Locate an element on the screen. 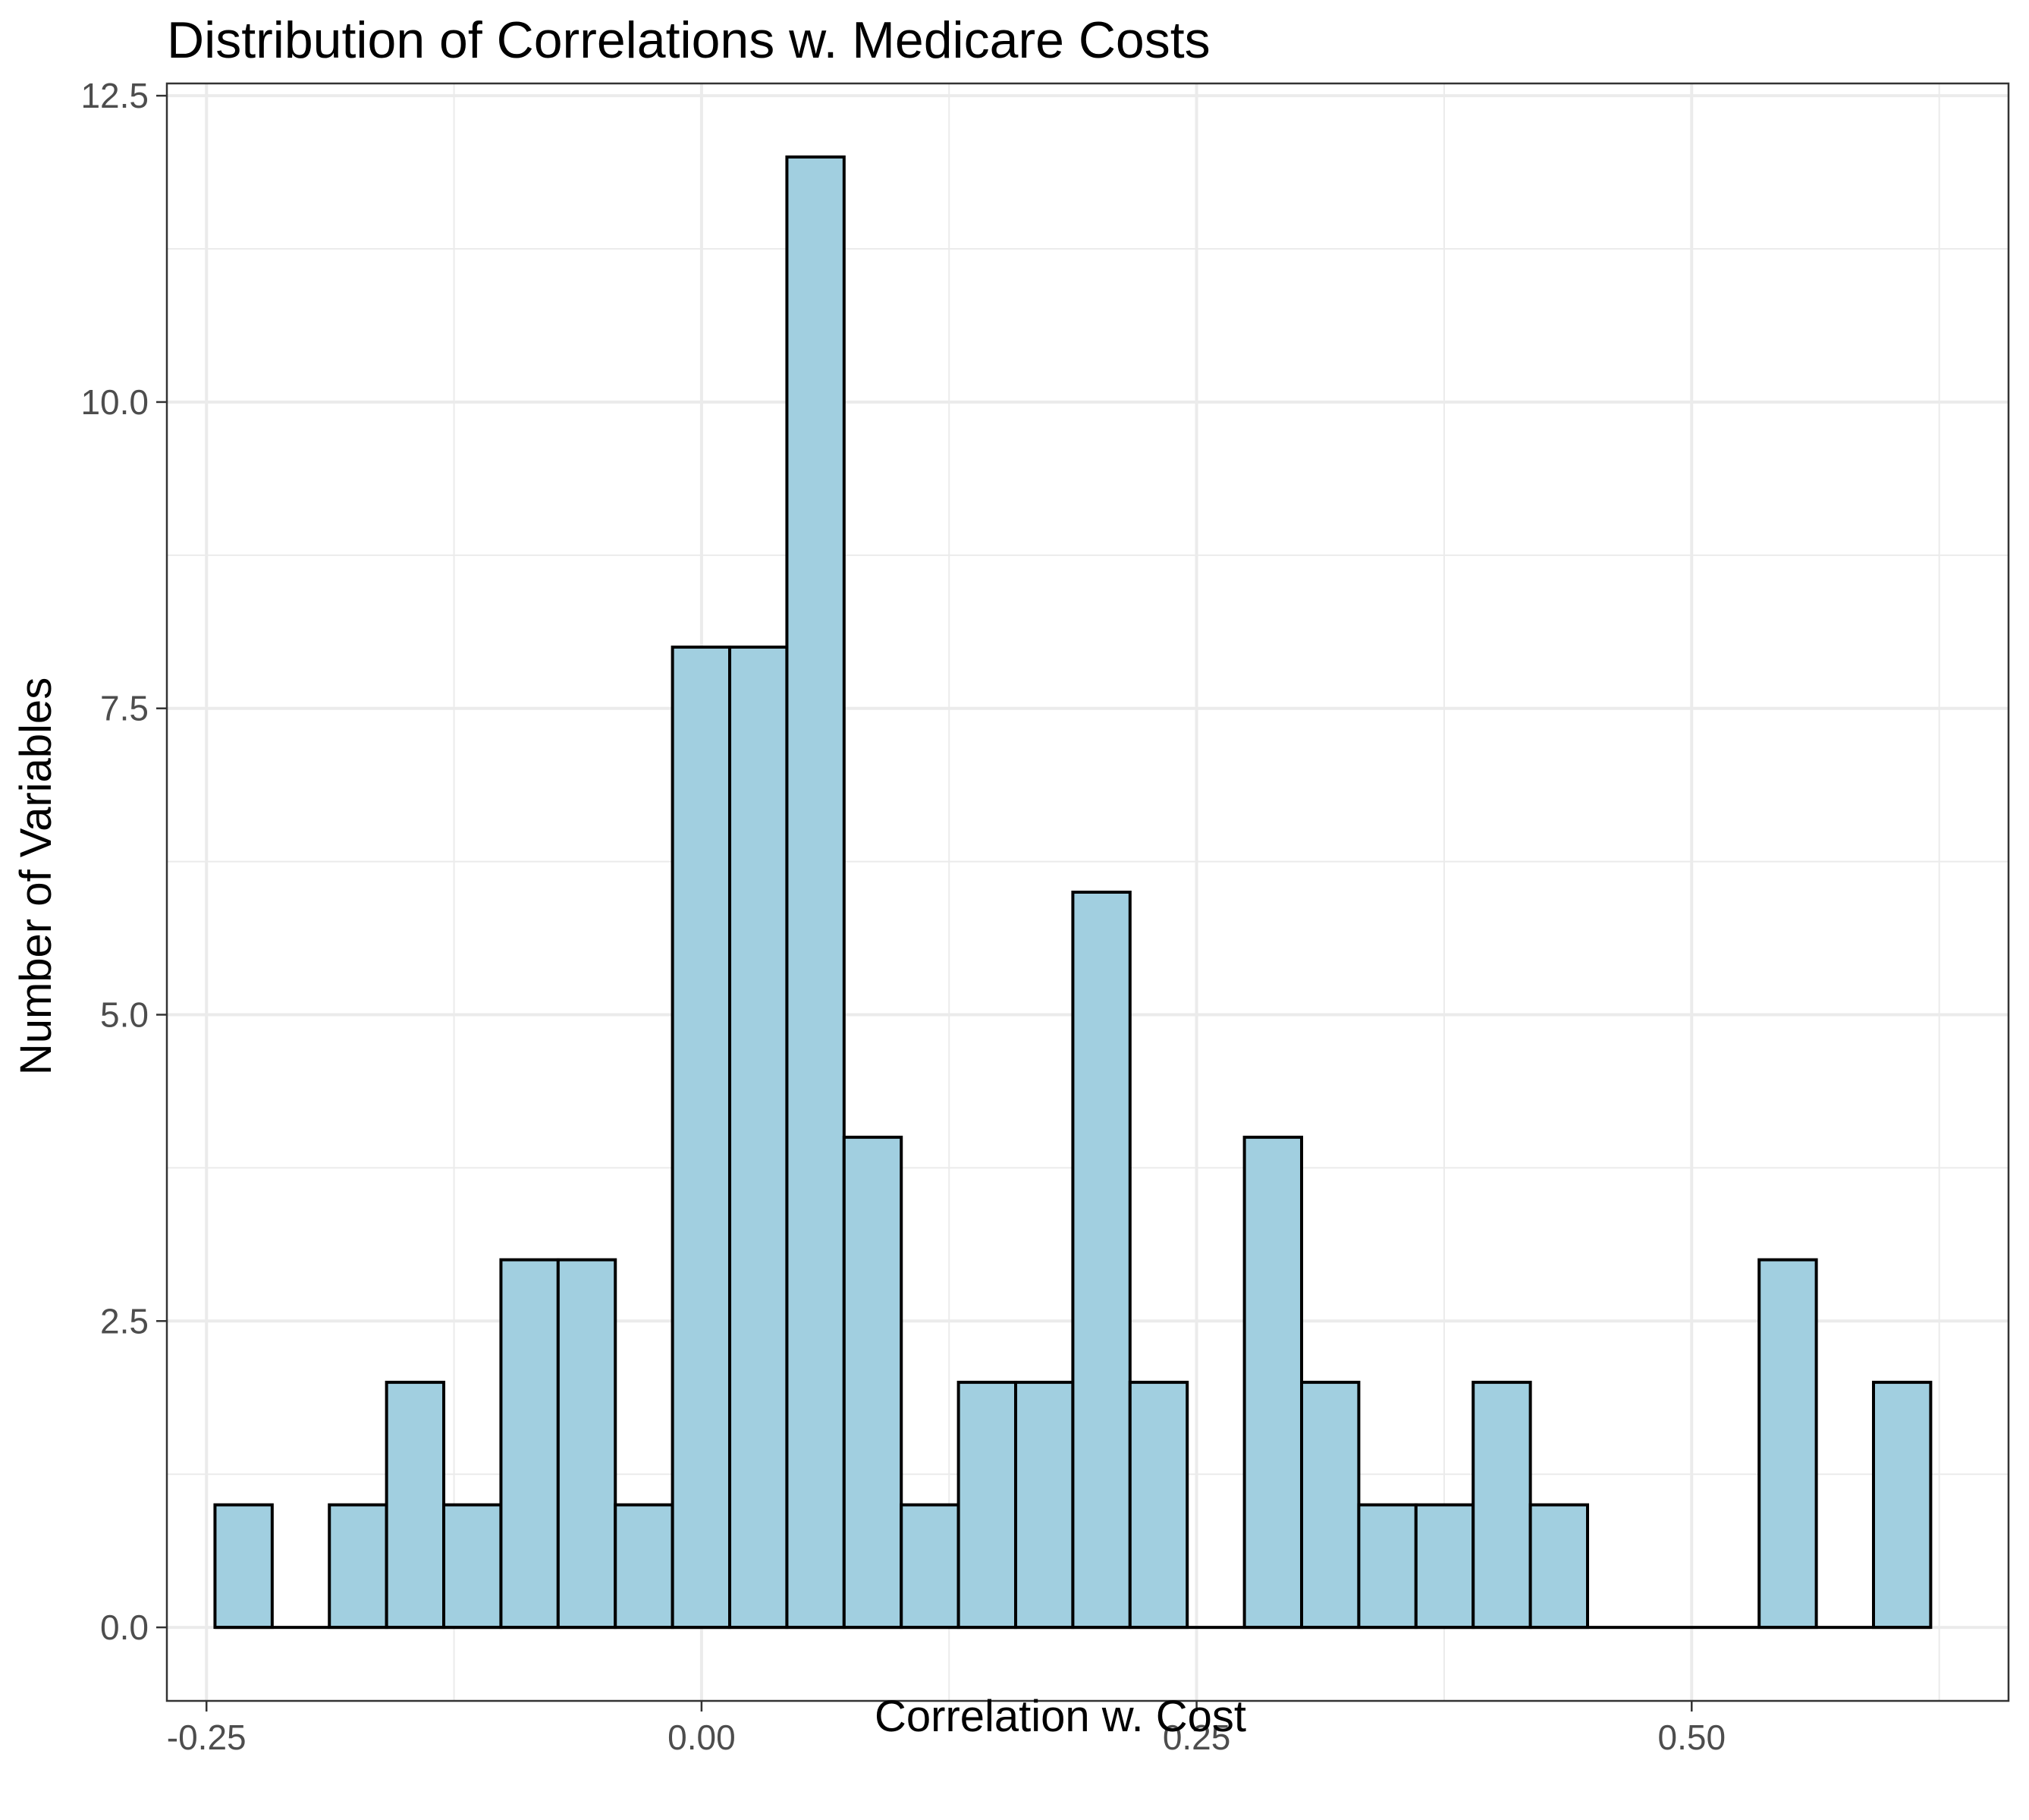  y-tick-label: 0.0 is located at coordinates (124, 1627).